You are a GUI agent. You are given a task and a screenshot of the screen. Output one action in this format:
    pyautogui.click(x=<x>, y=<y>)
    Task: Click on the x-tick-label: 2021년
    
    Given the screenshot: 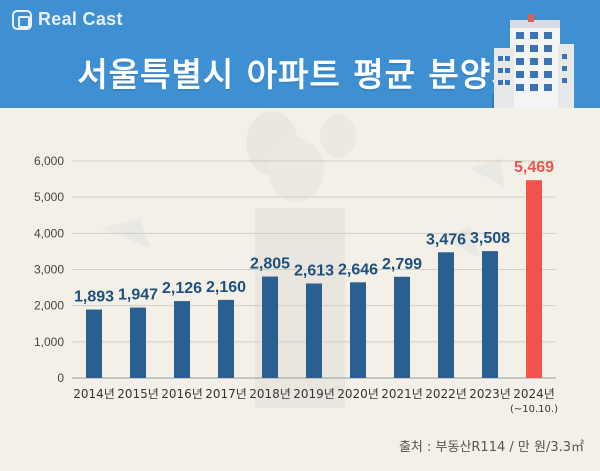 What is the action you would take?
    pyautogui.click(x=402, y=394)
    